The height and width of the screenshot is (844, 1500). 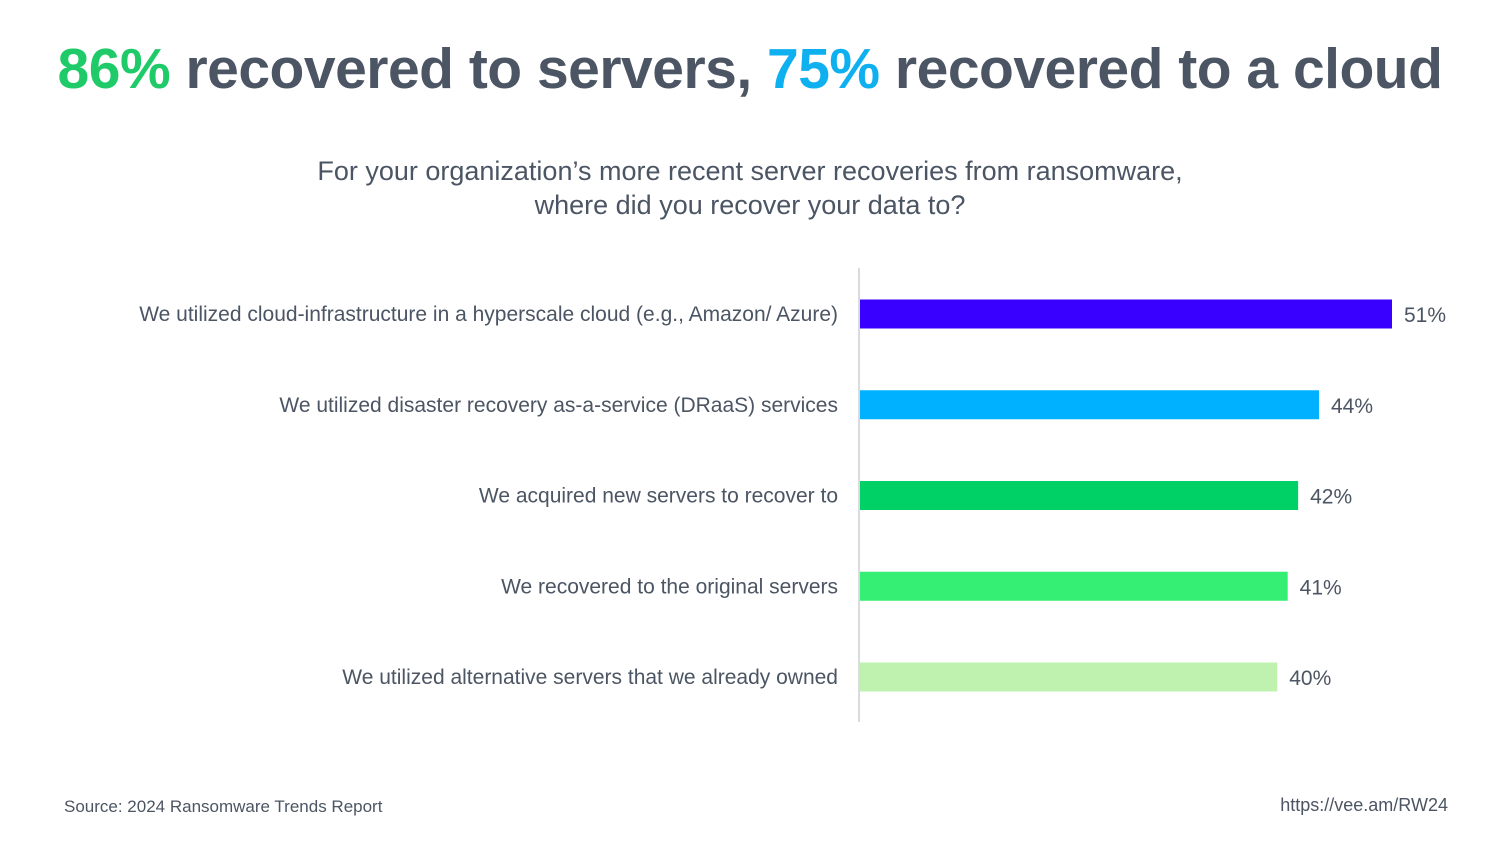 I want to click on value-label: 44%, so click(x=1352, y=406).